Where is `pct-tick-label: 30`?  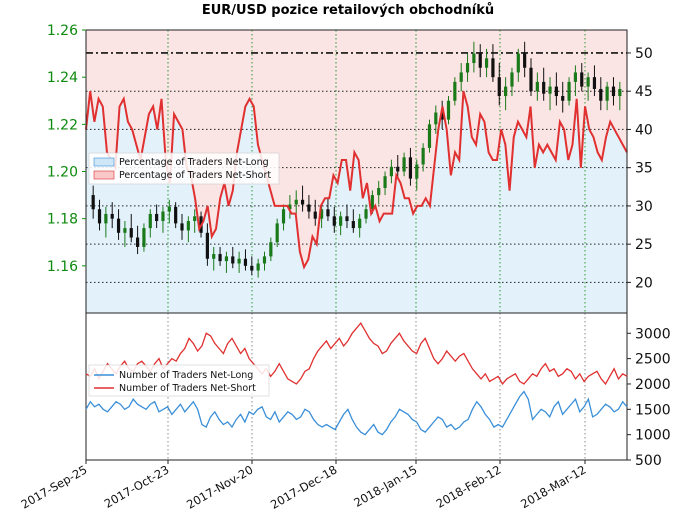 pct-tick-label: 30 is located at coordinates (644, 207).